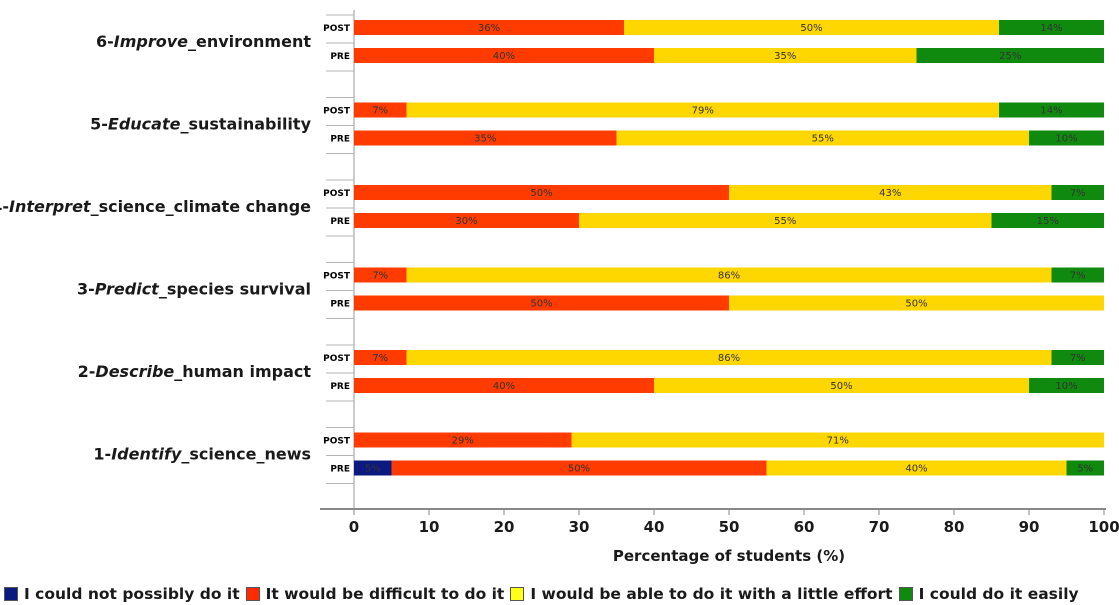  I want to click on x-tick-label: 70, so click(879, 527).